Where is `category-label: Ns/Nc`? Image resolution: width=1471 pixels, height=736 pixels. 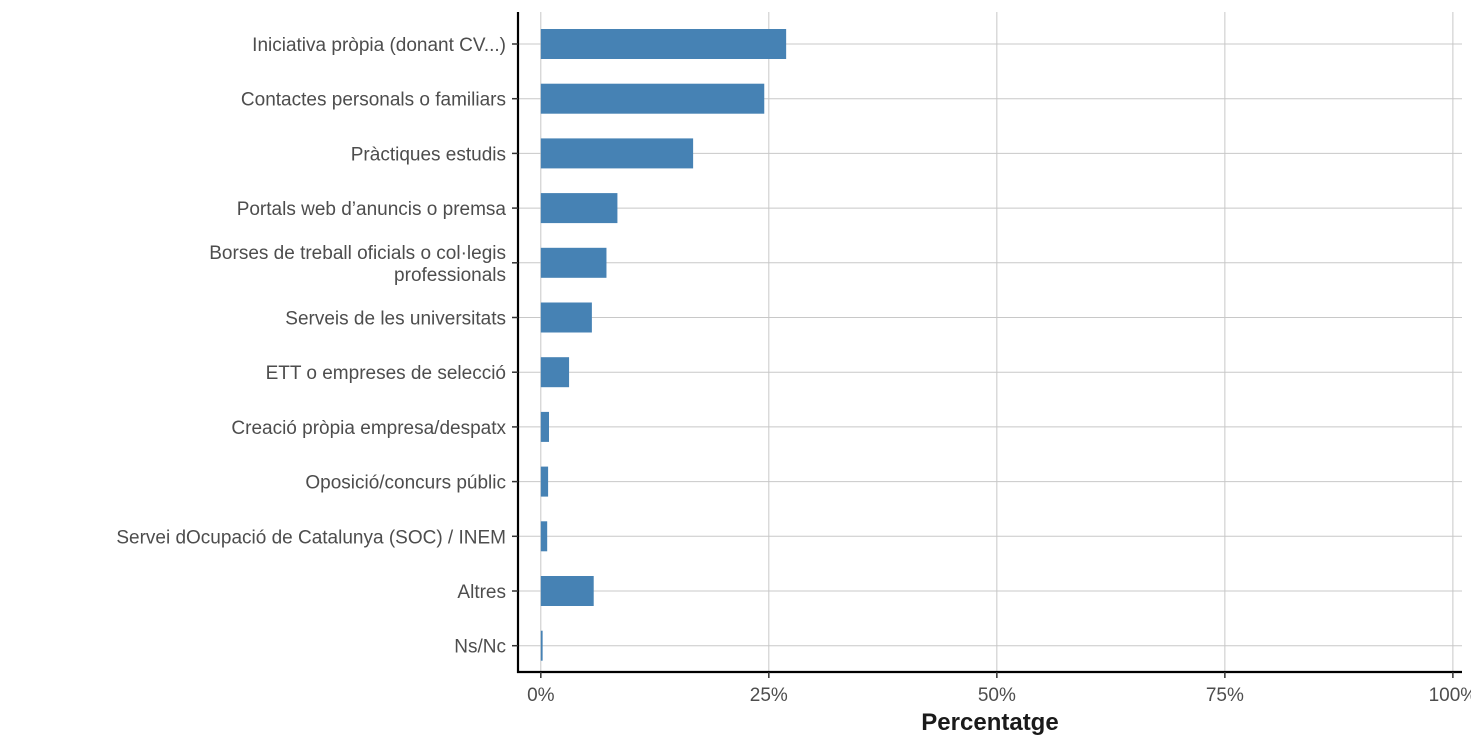
category-label: Ns/Nc is located at coordinates (480, 647).